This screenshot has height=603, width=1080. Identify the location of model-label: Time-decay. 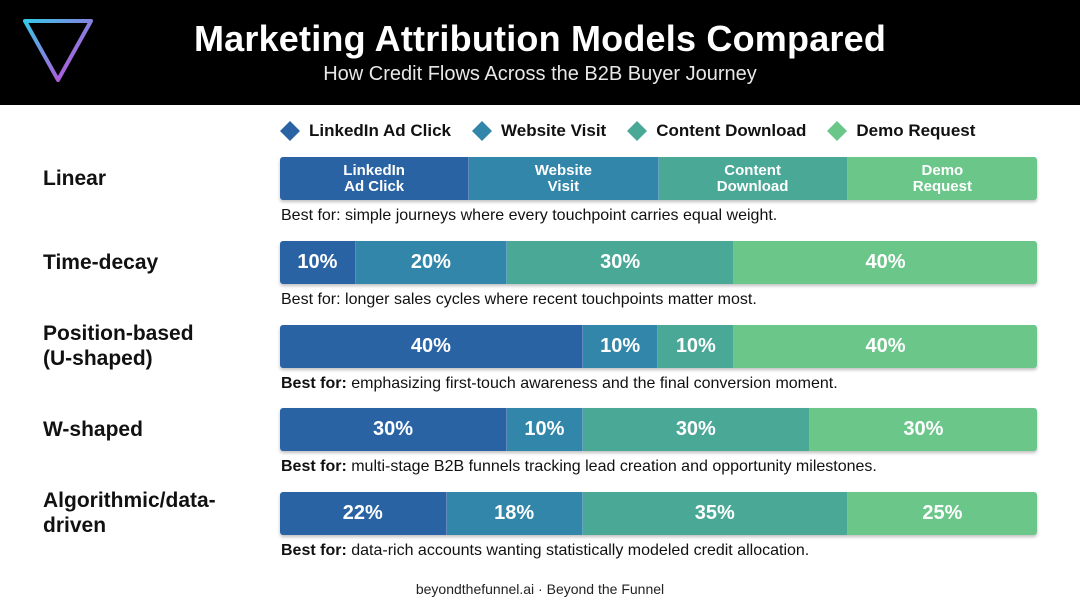
(158, 262).